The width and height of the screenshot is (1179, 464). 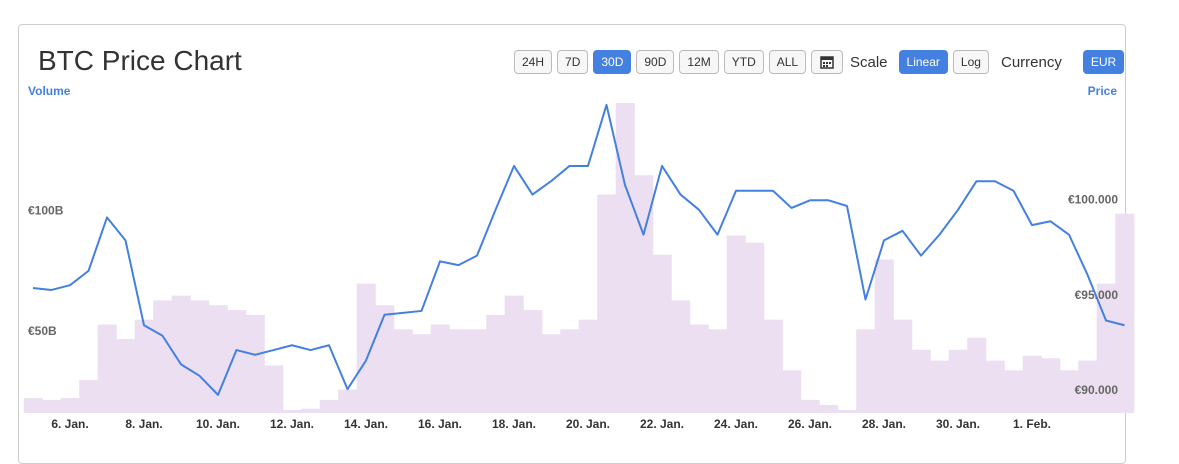 I want to click on x-tick-label: 16. Jan., so click(x=440, y=424).